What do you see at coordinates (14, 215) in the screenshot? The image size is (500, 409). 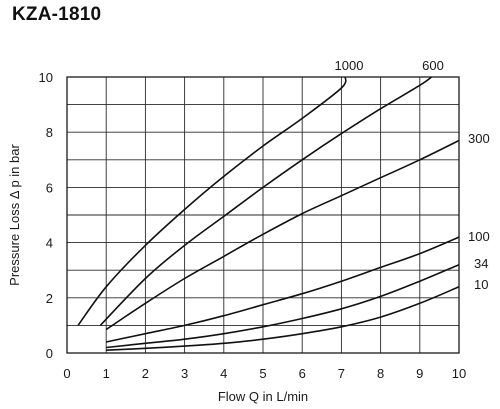 I see `y-axis-label: Pressure Loss Δ p in bar` at bounding box center [14, 215].